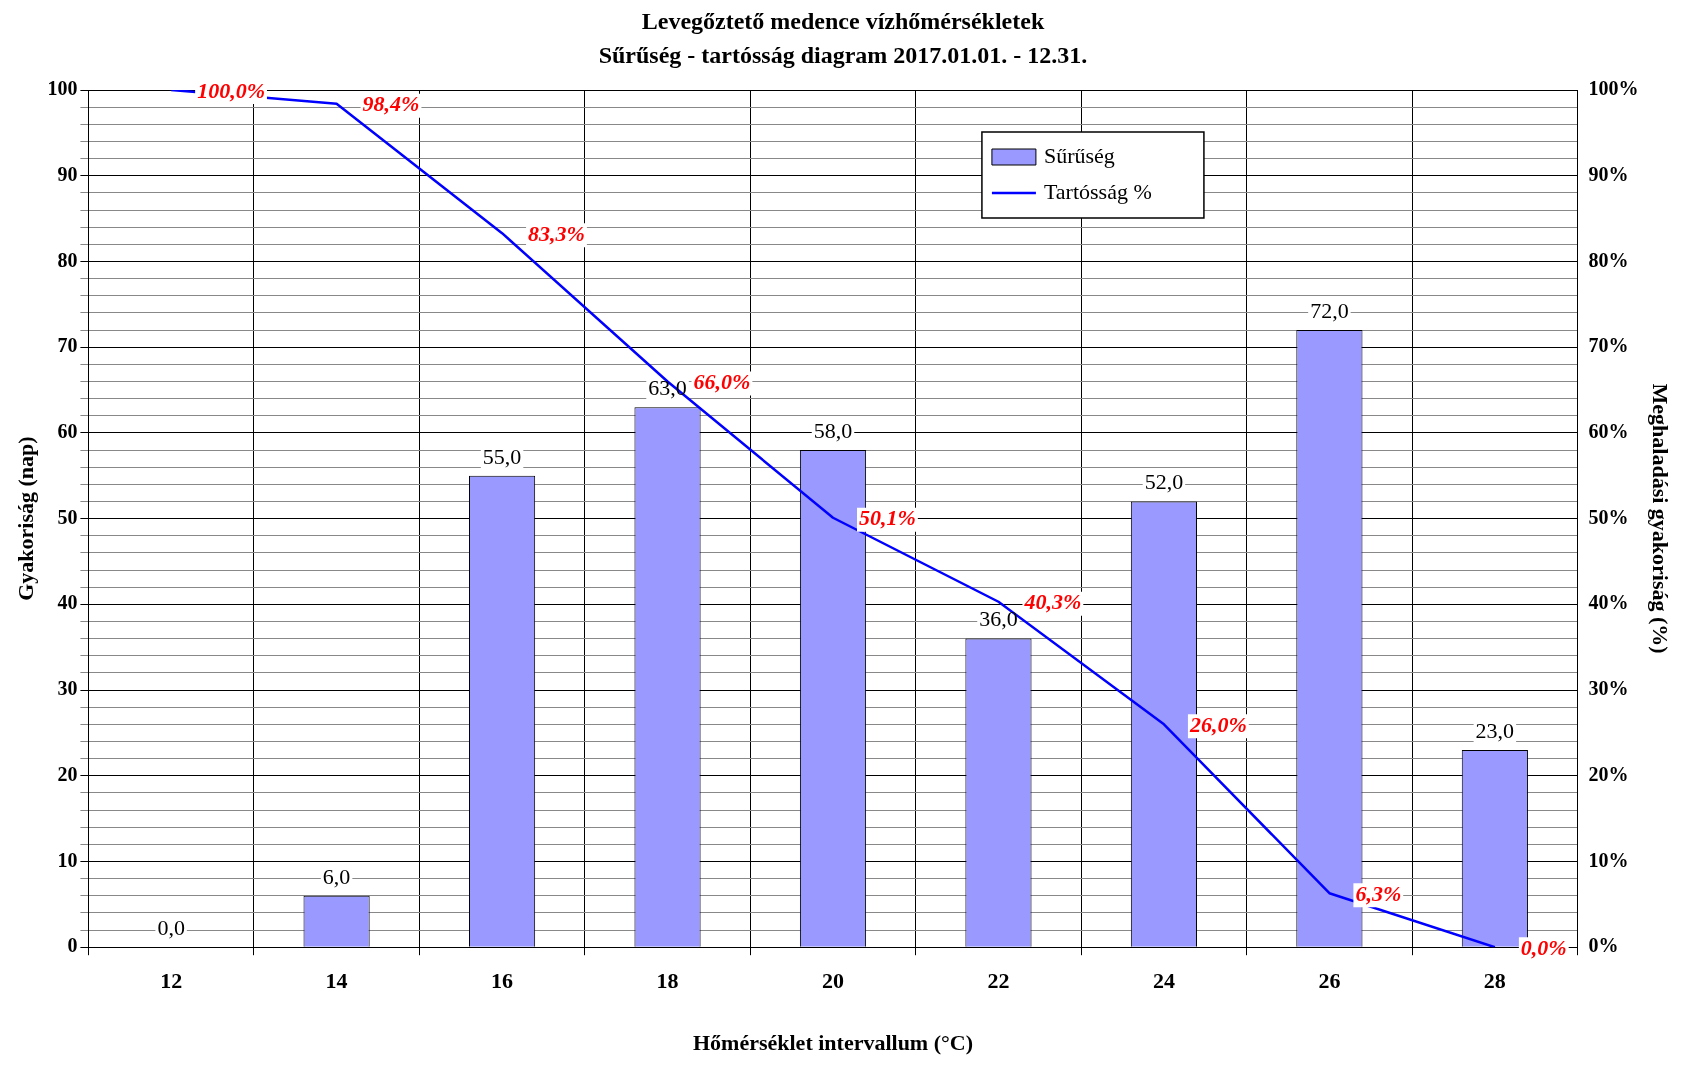 The width and height of the screenshot is (1686, 1072). I want to click on y2-tick-label: 60%, so click(1608, 431).